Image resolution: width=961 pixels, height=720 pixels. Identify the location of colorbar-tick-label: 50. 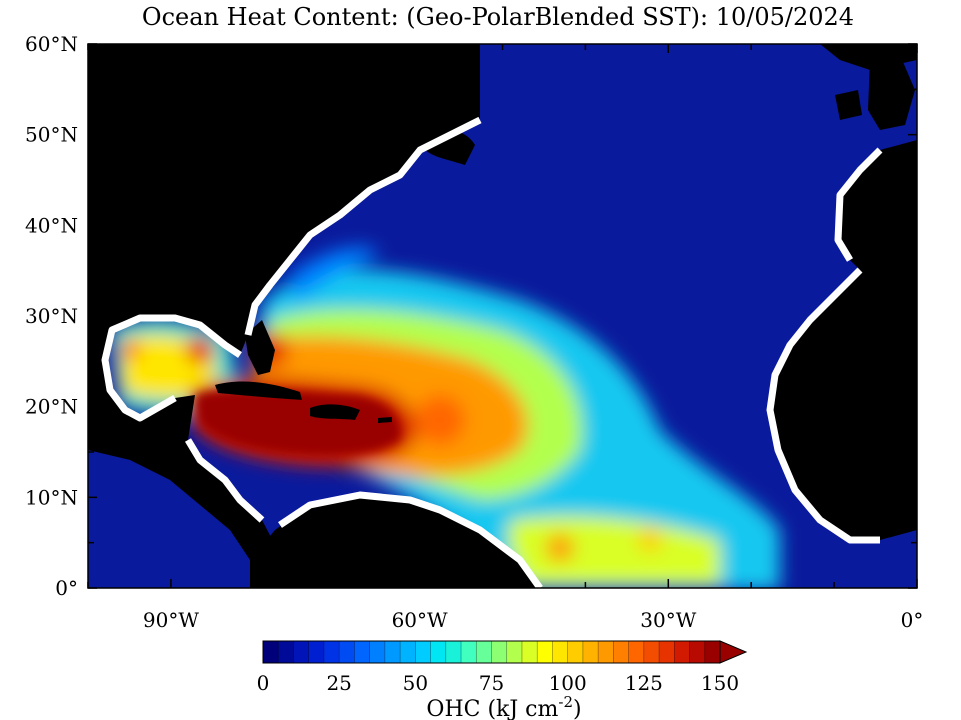
(415, 683).